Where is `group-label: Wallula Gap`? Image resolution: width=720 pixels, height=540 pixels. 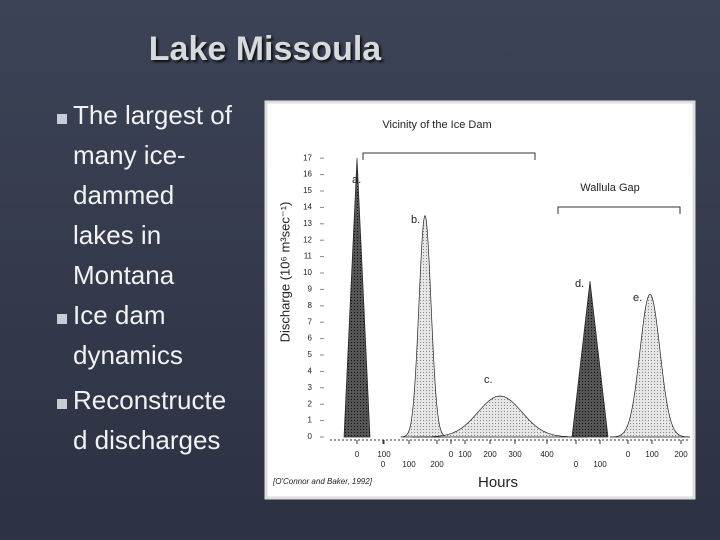 group-label: Wallula Gap is located at coordinates (610, 188).